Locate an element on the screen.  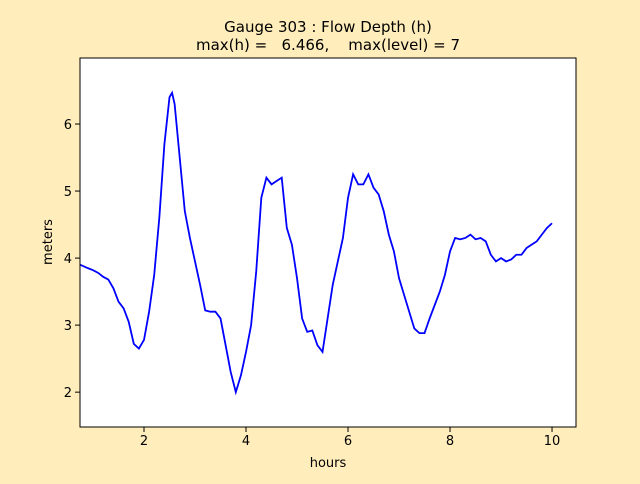
x-tick-label: 4 is located at coordinates (246, 441).